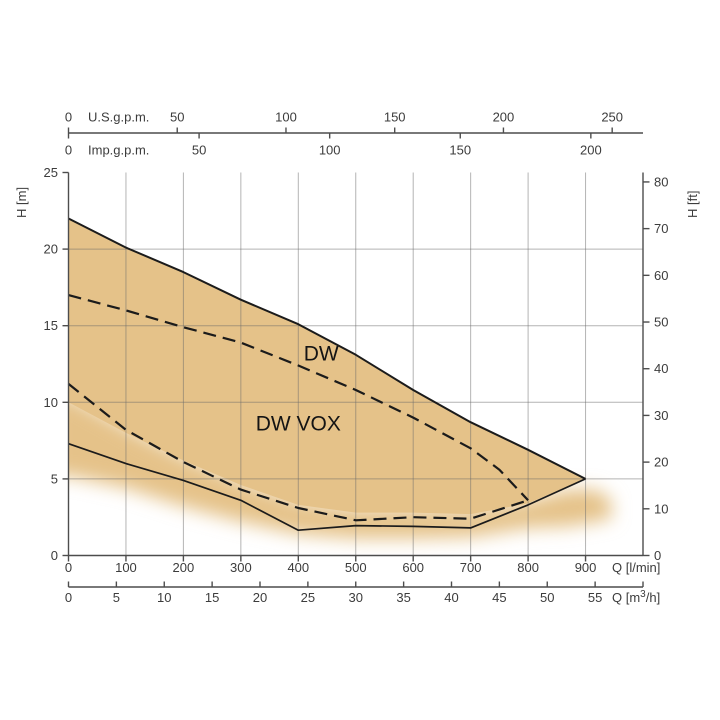 Image resolution: width=720 pixels, height=720 pixels. Describe the element at coordinates (51, 325) in the screenshot. I see `y-tick-label-m: 15` at that location.